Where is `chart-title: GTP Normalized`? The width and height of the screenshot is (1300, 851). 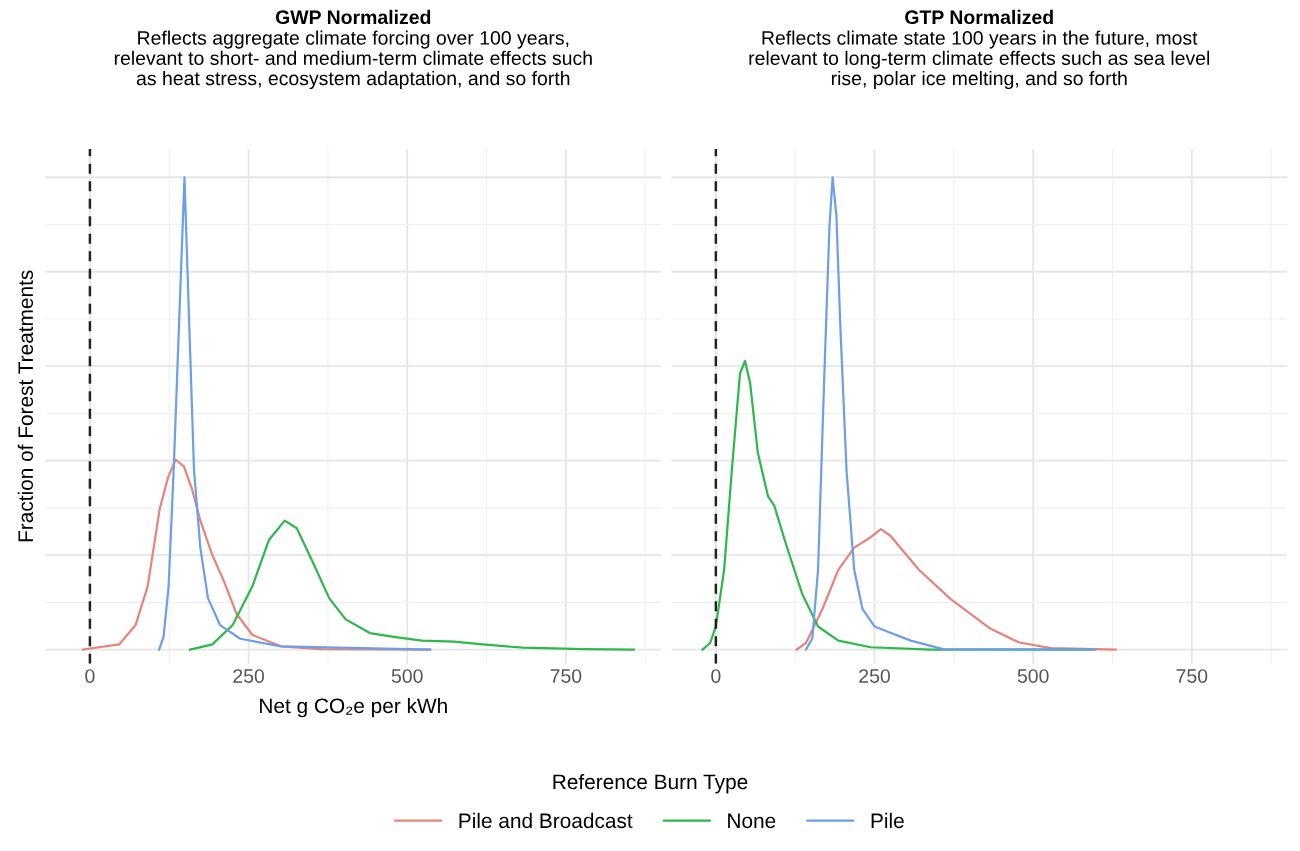 chart-title: GTP Normalized is located at coordinates (979, 17).